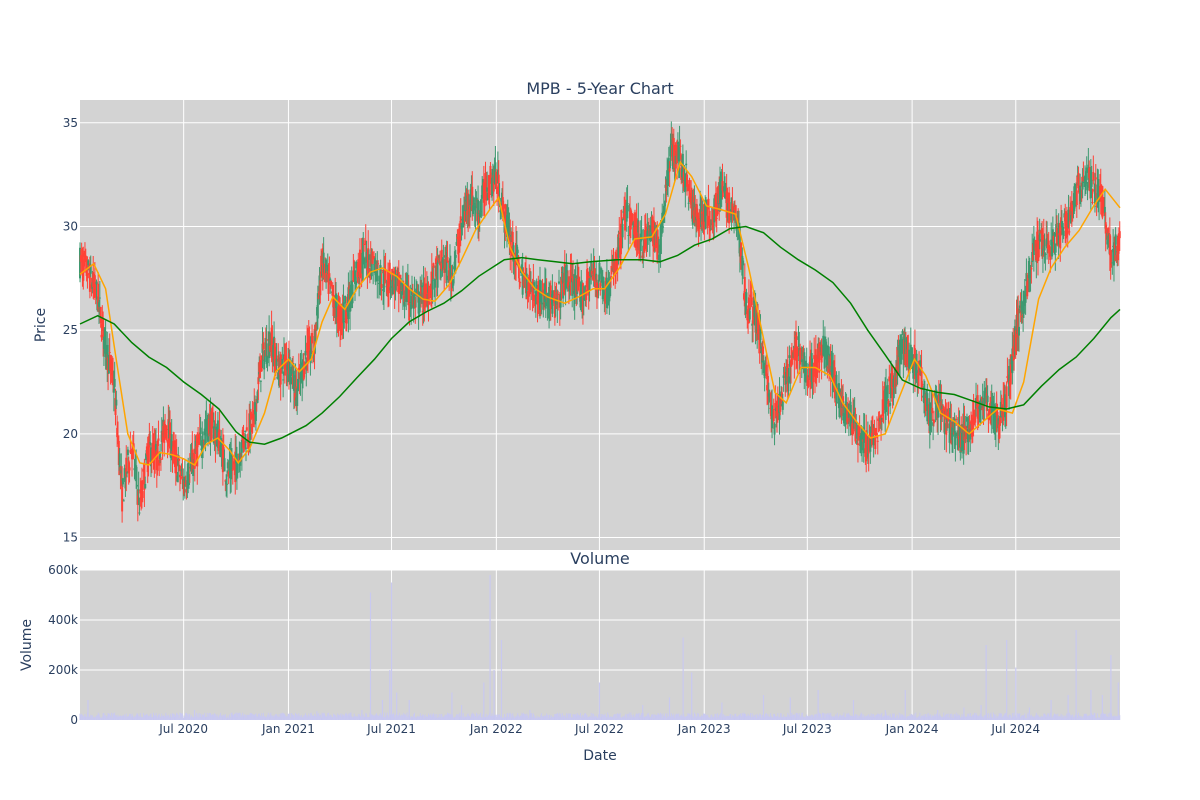 The image size is (1200, 800). Describe the element at coordinates (391, 729) in the screenshot. I see `x-tick-label: Jul 2021` at that location.